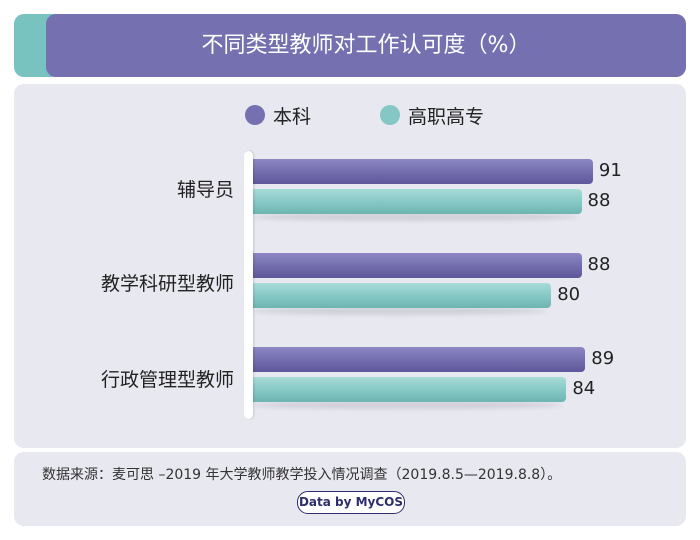 The width and height of the screenshot is (700, 540). I want to click on legend-item-gaozhi: 高职高专, so click(432, 115).